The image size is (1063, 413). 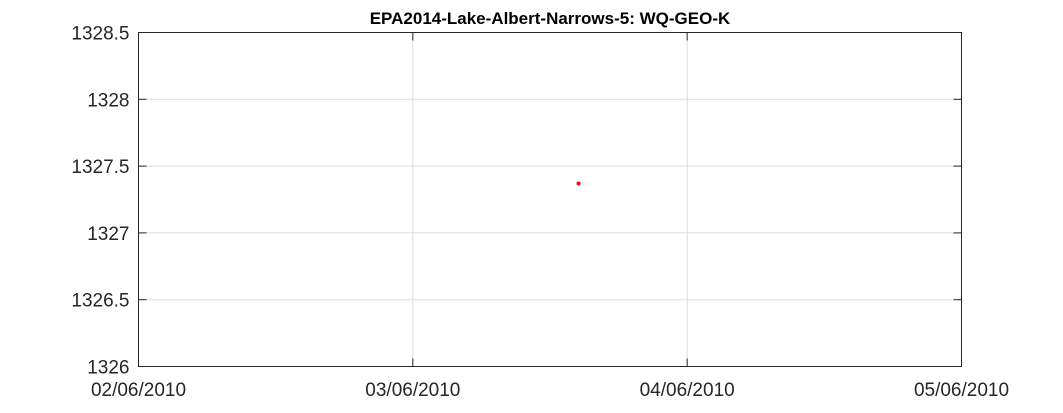 I want to click on y-tick-label: 1327, so click(x=108, y=234).